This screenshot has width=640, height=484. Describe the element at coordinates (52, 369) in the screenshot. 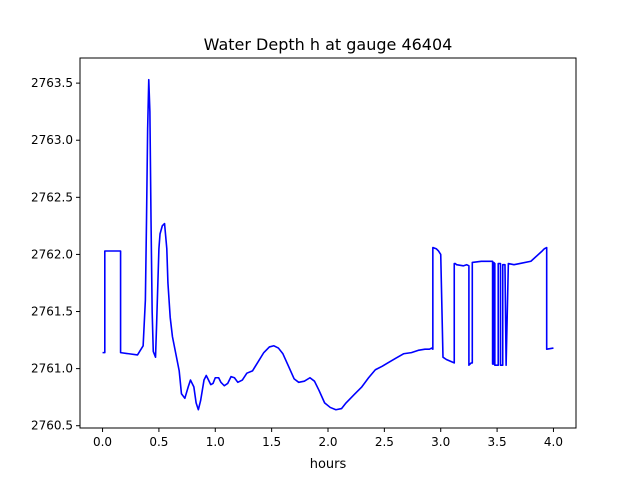

I see `y-tick-label: 2761.0` at that location.